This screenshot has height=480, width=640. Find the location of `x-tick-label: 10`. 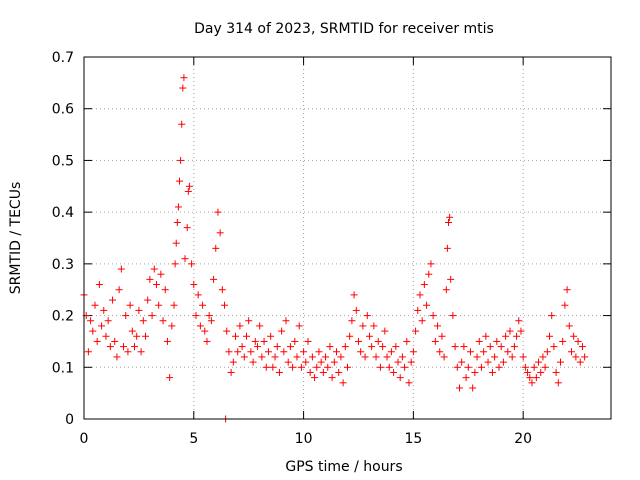

x-tick-label: 10 is located at coordinates (304, 439).